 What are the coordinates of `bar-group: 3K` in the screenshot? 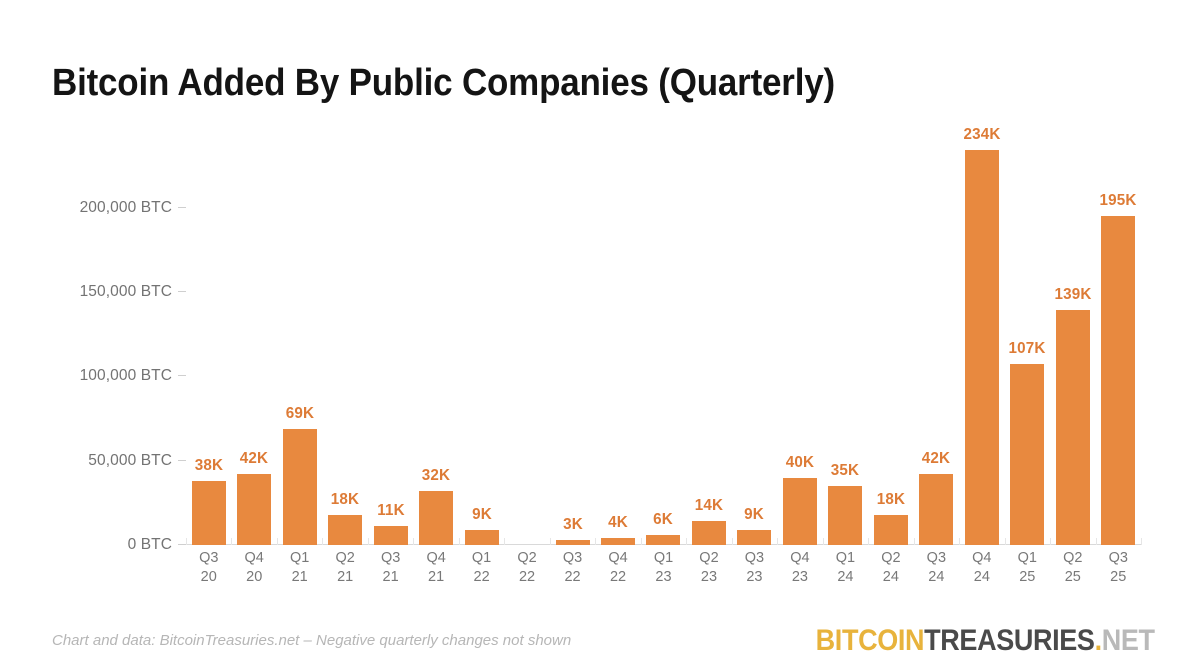 It's located at (572, 342).